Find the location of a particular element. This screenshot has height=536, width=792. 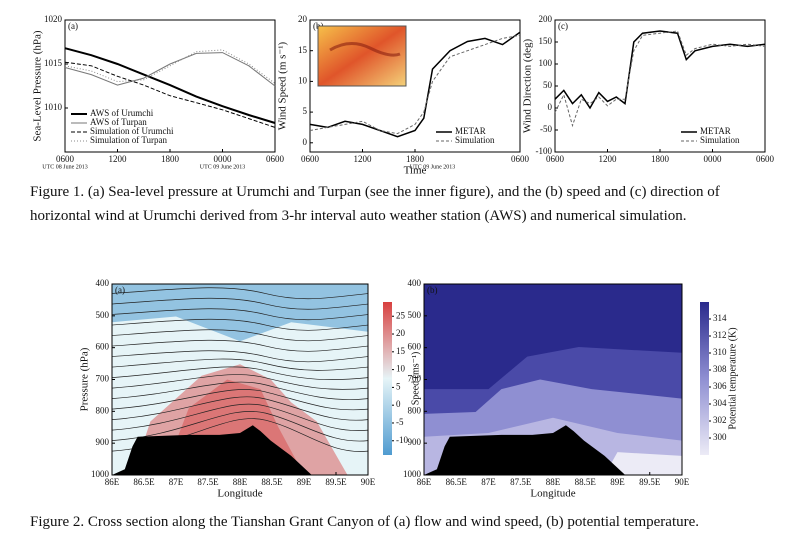

y-tick-label: 0 is located at coordinates (550, 107).